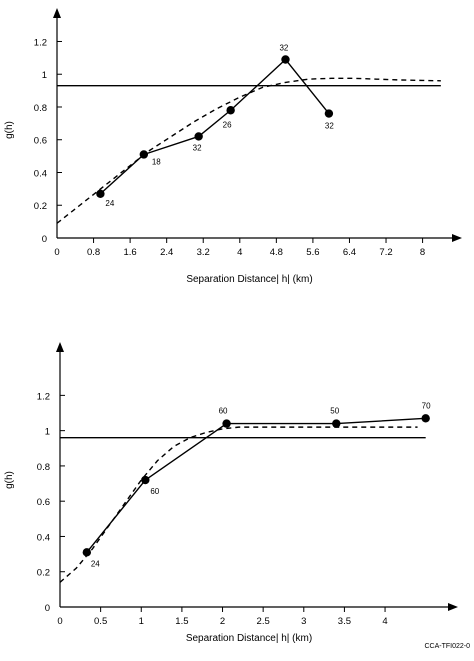  I want to click on x-tick-label: 2.4, so click(166, 252).